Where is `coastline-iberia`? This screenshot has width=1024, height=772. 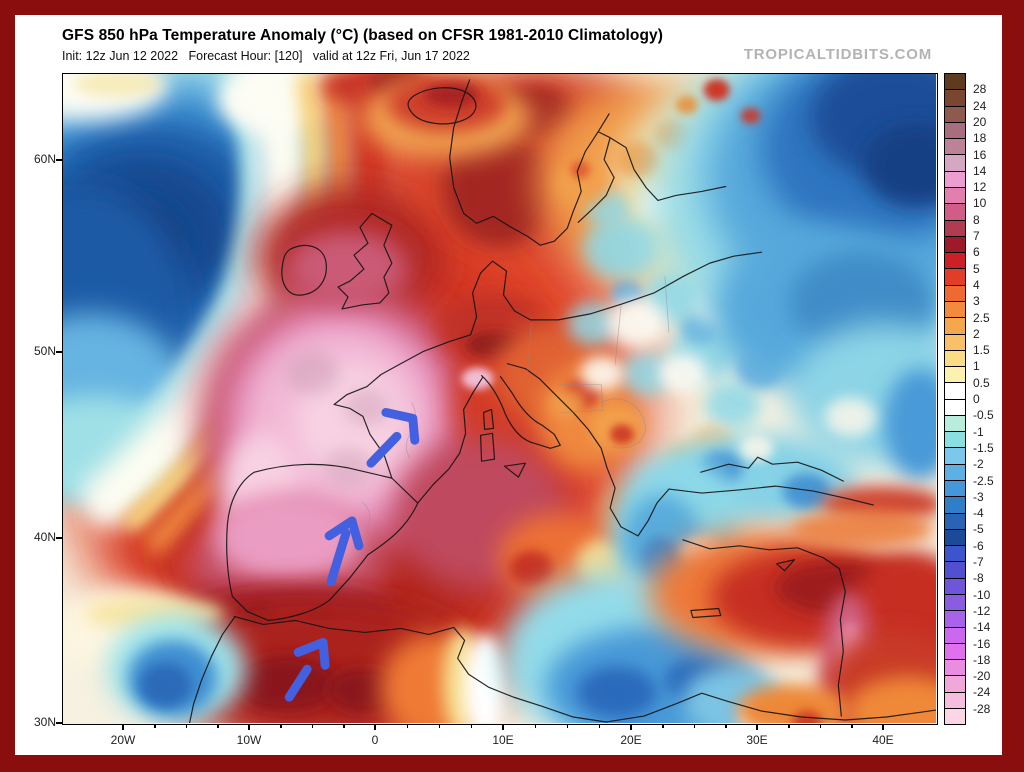 coastline-iberia is located at coordinates (322, 542).